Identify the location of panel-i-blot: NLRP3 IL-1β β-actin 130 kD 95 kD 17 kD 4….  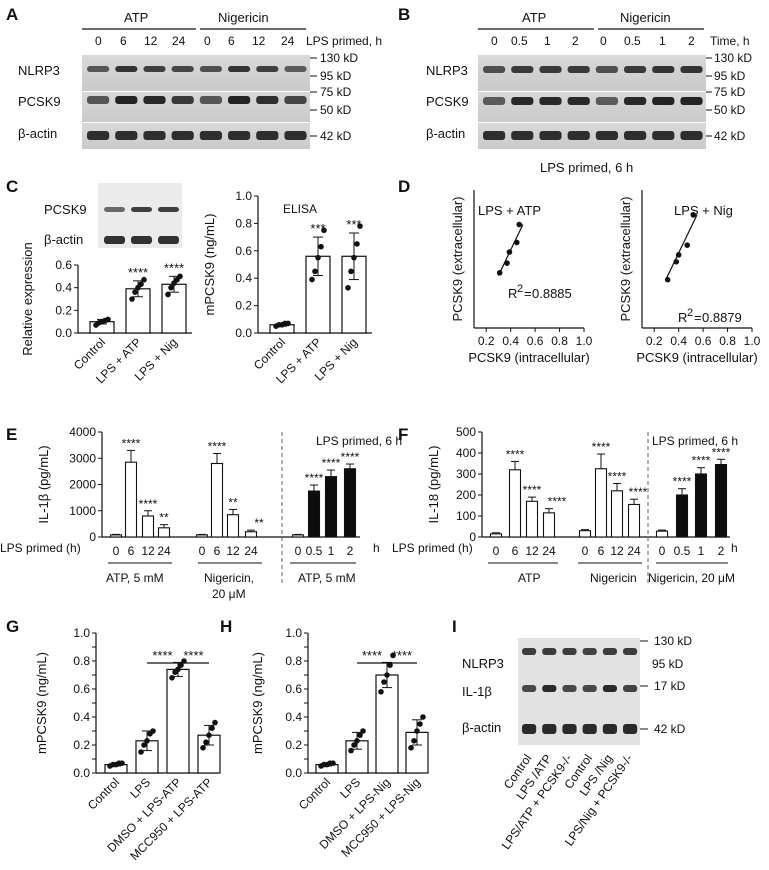
(577, 743).